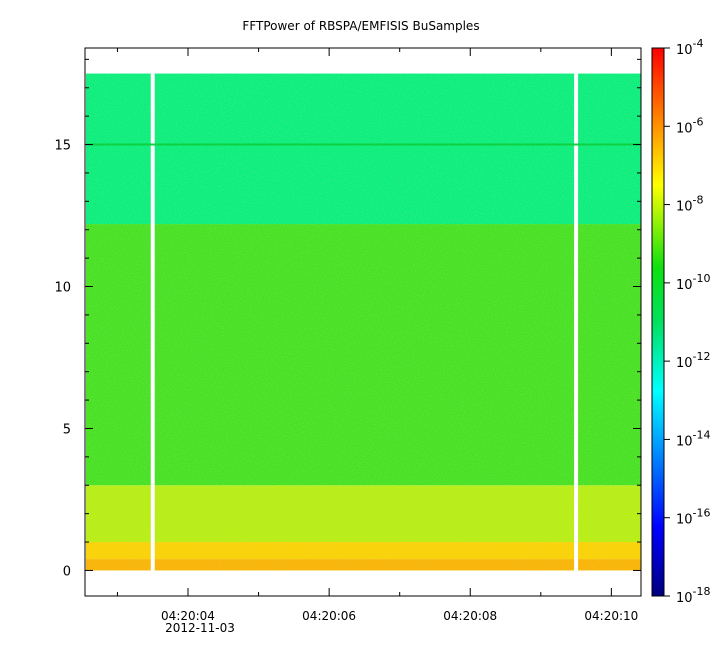  I want to click on colorbar-tick-label-7: 10⁻¹⁸, so click(693, 595).